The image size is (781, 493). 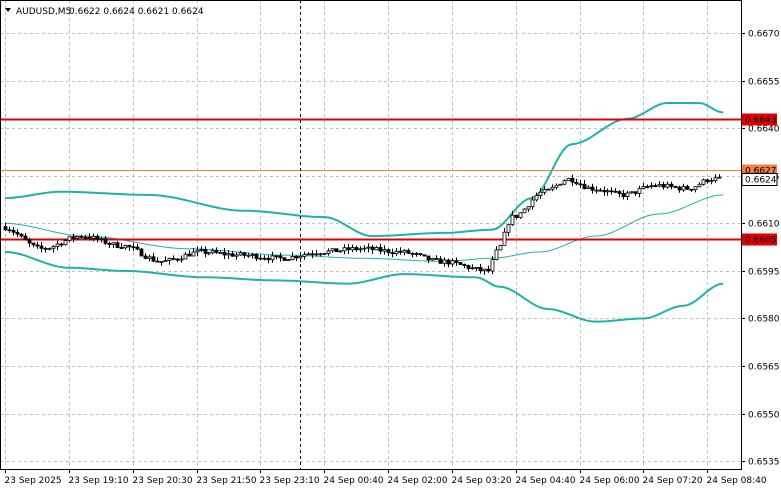 I want to click on x-tick-label: 24 Sep 03:20, so click(x=482, y=481).